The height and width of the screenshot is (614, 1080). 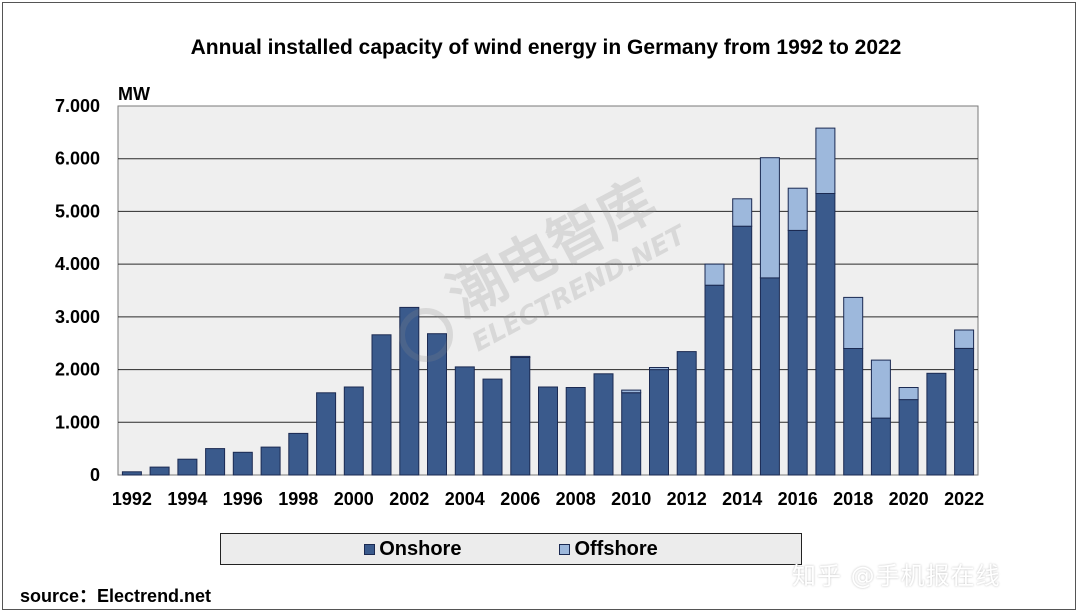 I want to click on bar-offshore-2013, so click(x=714, y=274).